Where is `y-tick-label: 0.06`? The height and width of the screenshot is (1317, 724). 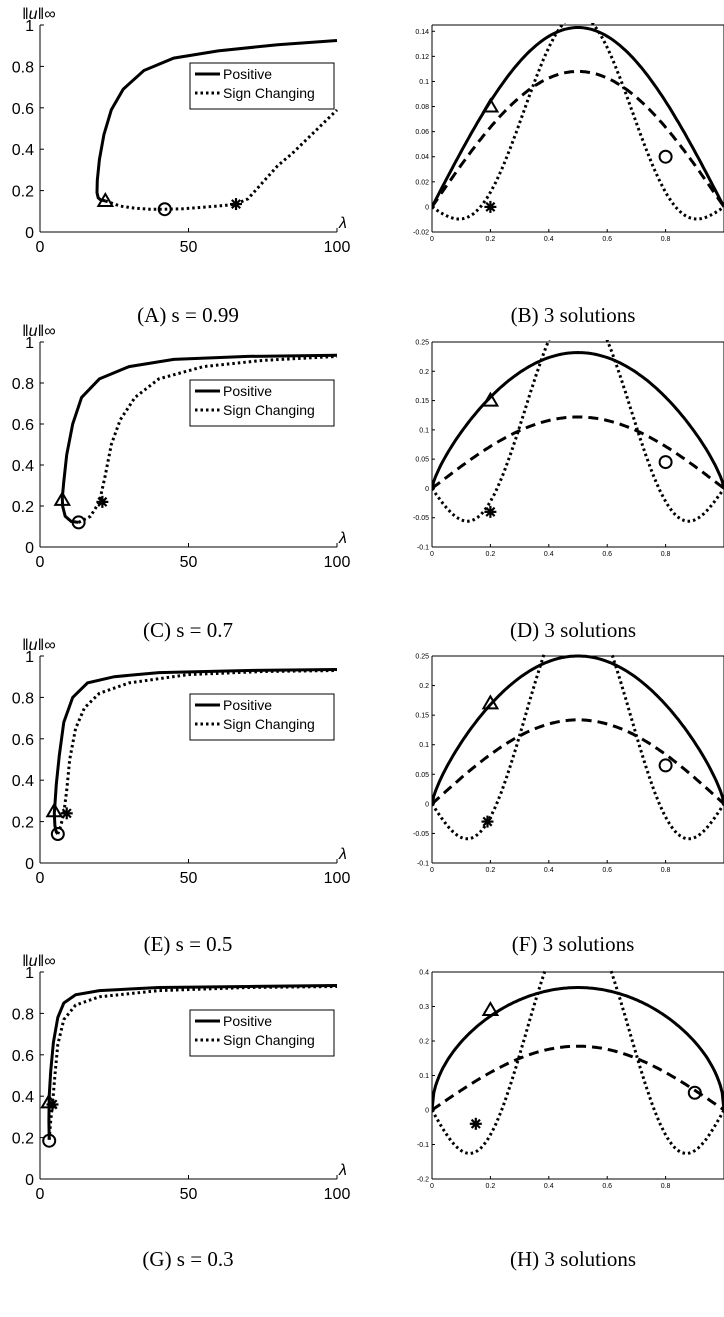
y-tick-label: 0.06 is located at coordinates (422, 132).